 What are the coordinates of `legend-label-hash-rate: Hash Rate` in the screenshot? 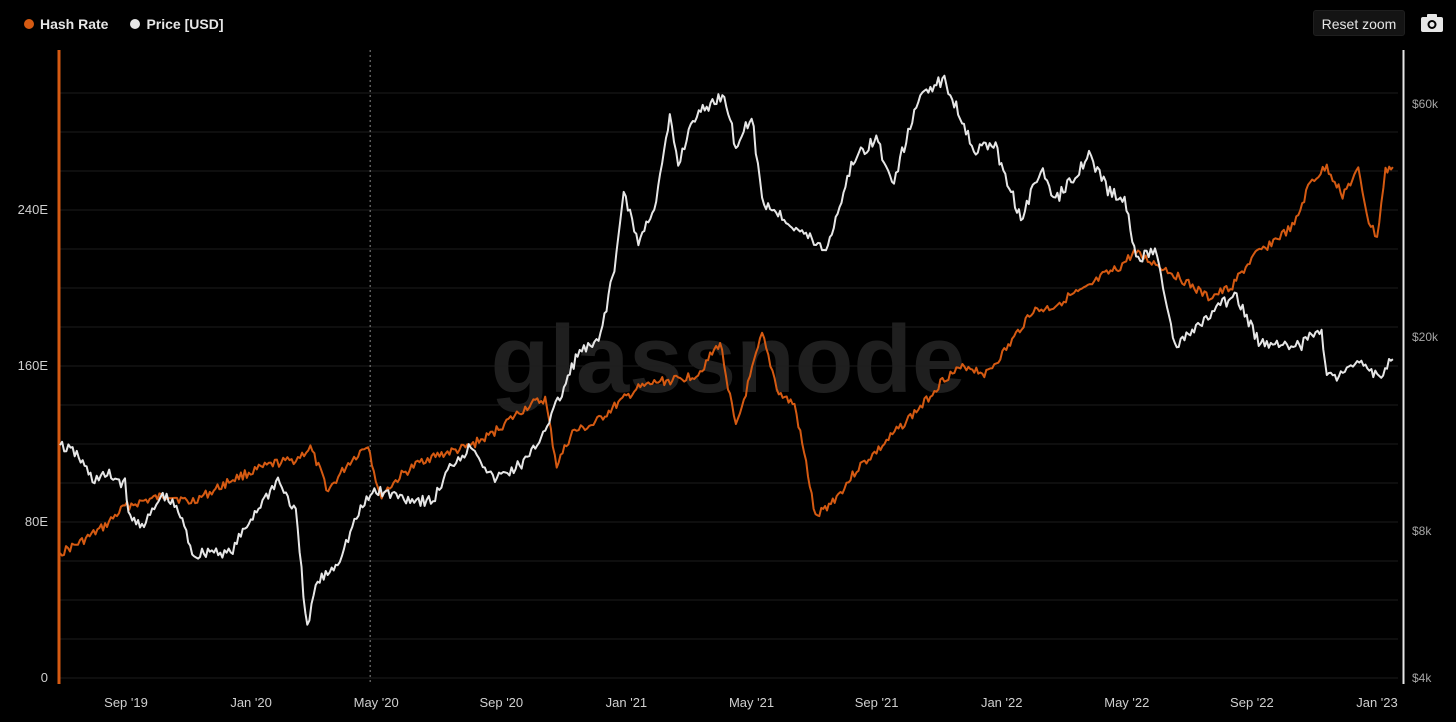 It's located at (74, 24).